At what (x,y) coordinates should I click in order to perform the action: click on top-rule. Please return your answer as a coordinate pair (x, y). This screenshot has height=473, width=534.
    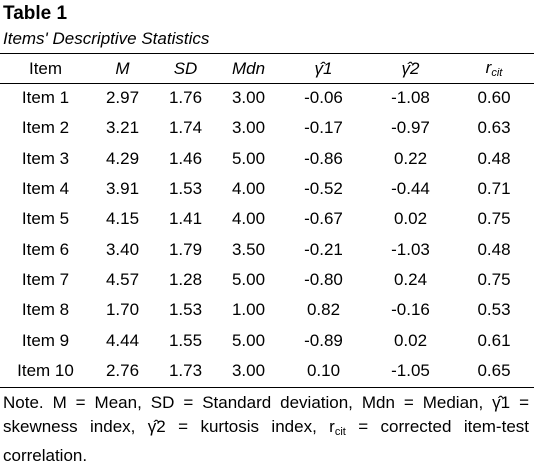
    Looking at the image, I should click on (267, 53).